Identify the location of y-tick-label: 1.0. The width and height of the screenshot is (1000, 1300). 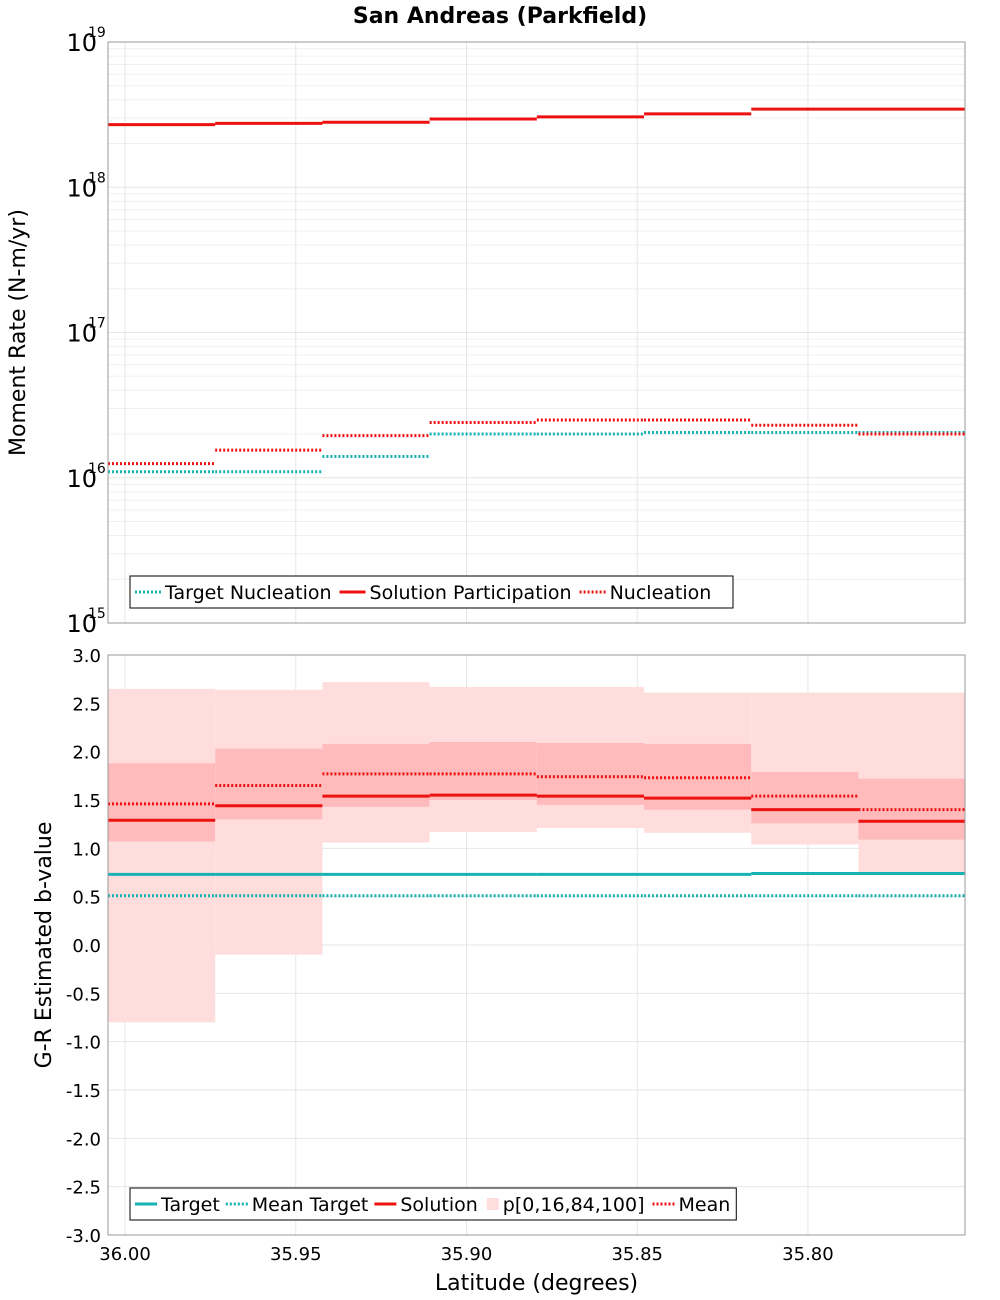
(86, 849).